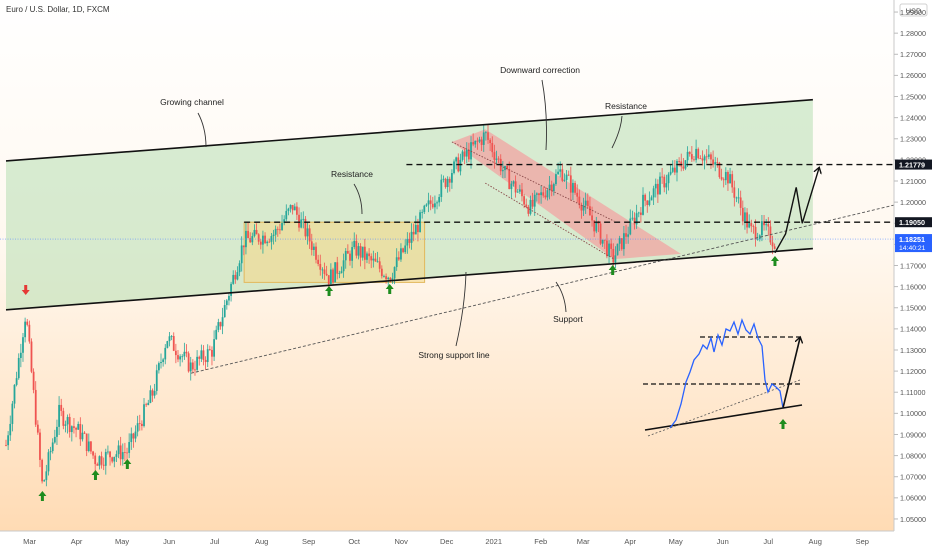 The height and width of the screenshot is (555, 932). What do you see at coordinates (540, 70) in the screenshot?
I see `downward-correction-label: Downward correction` at bounding box center [540, 70].